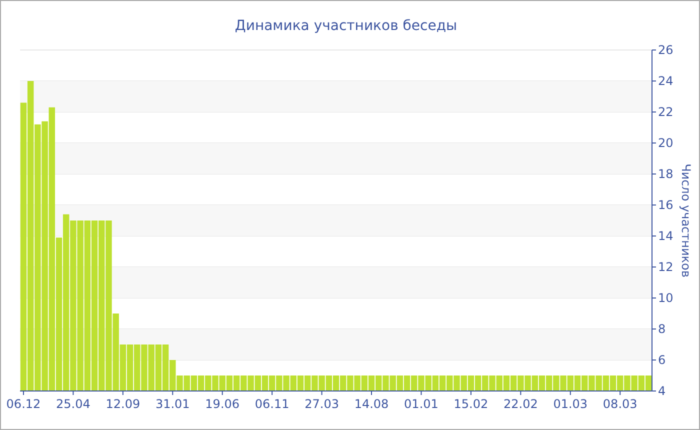  What do you see at coordinates (172, 404) in the screenshot?
I see `x-tick-label: 31.01` at bounding box center [172, 404].